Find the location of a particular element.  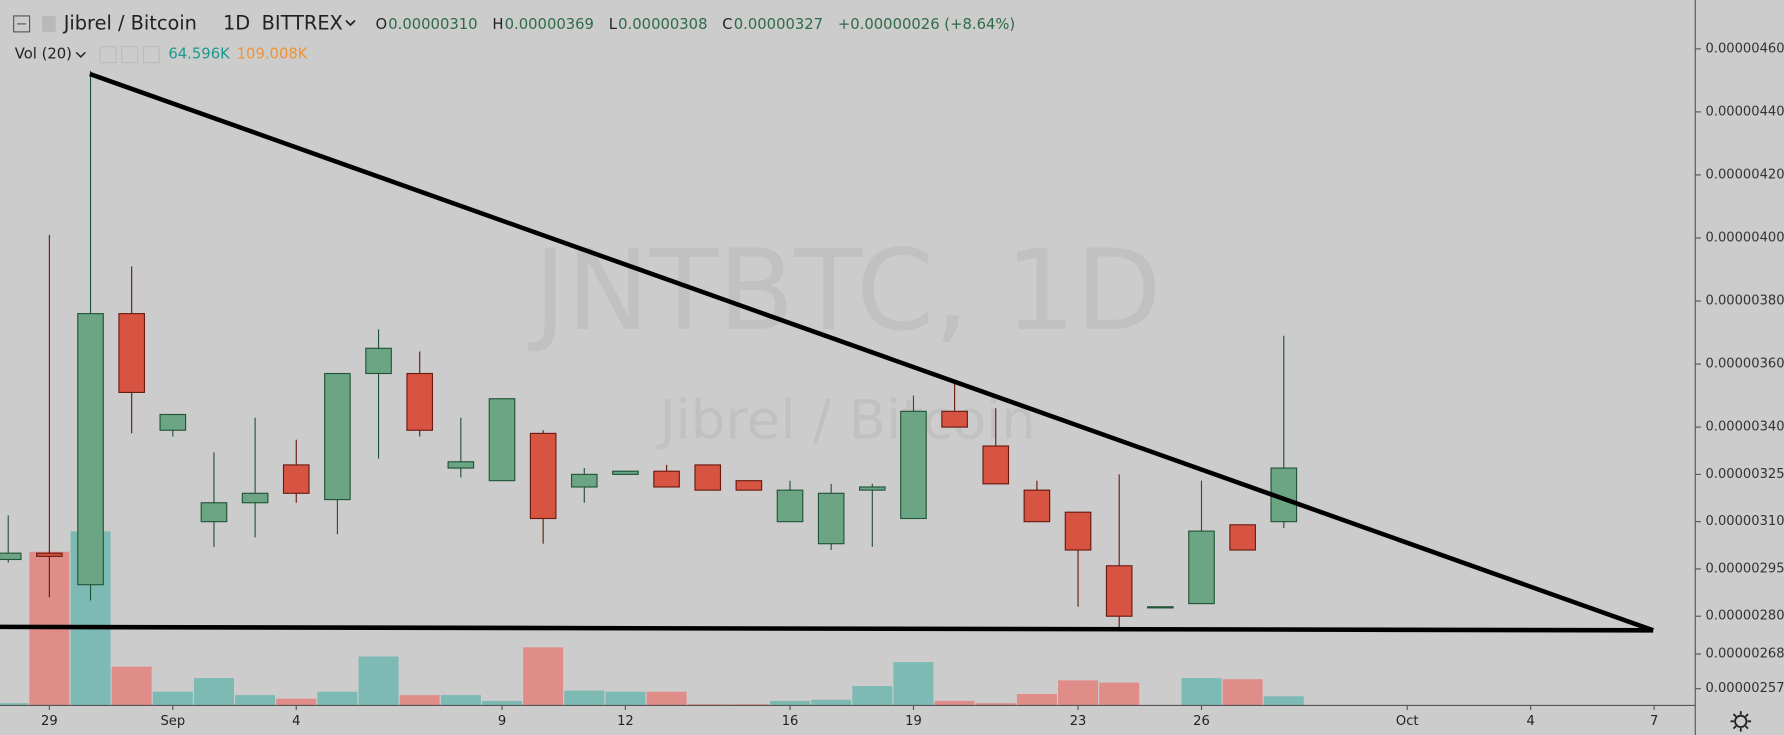

y-tick-label: 0.00000340 is located at coordinates (1744, 427).